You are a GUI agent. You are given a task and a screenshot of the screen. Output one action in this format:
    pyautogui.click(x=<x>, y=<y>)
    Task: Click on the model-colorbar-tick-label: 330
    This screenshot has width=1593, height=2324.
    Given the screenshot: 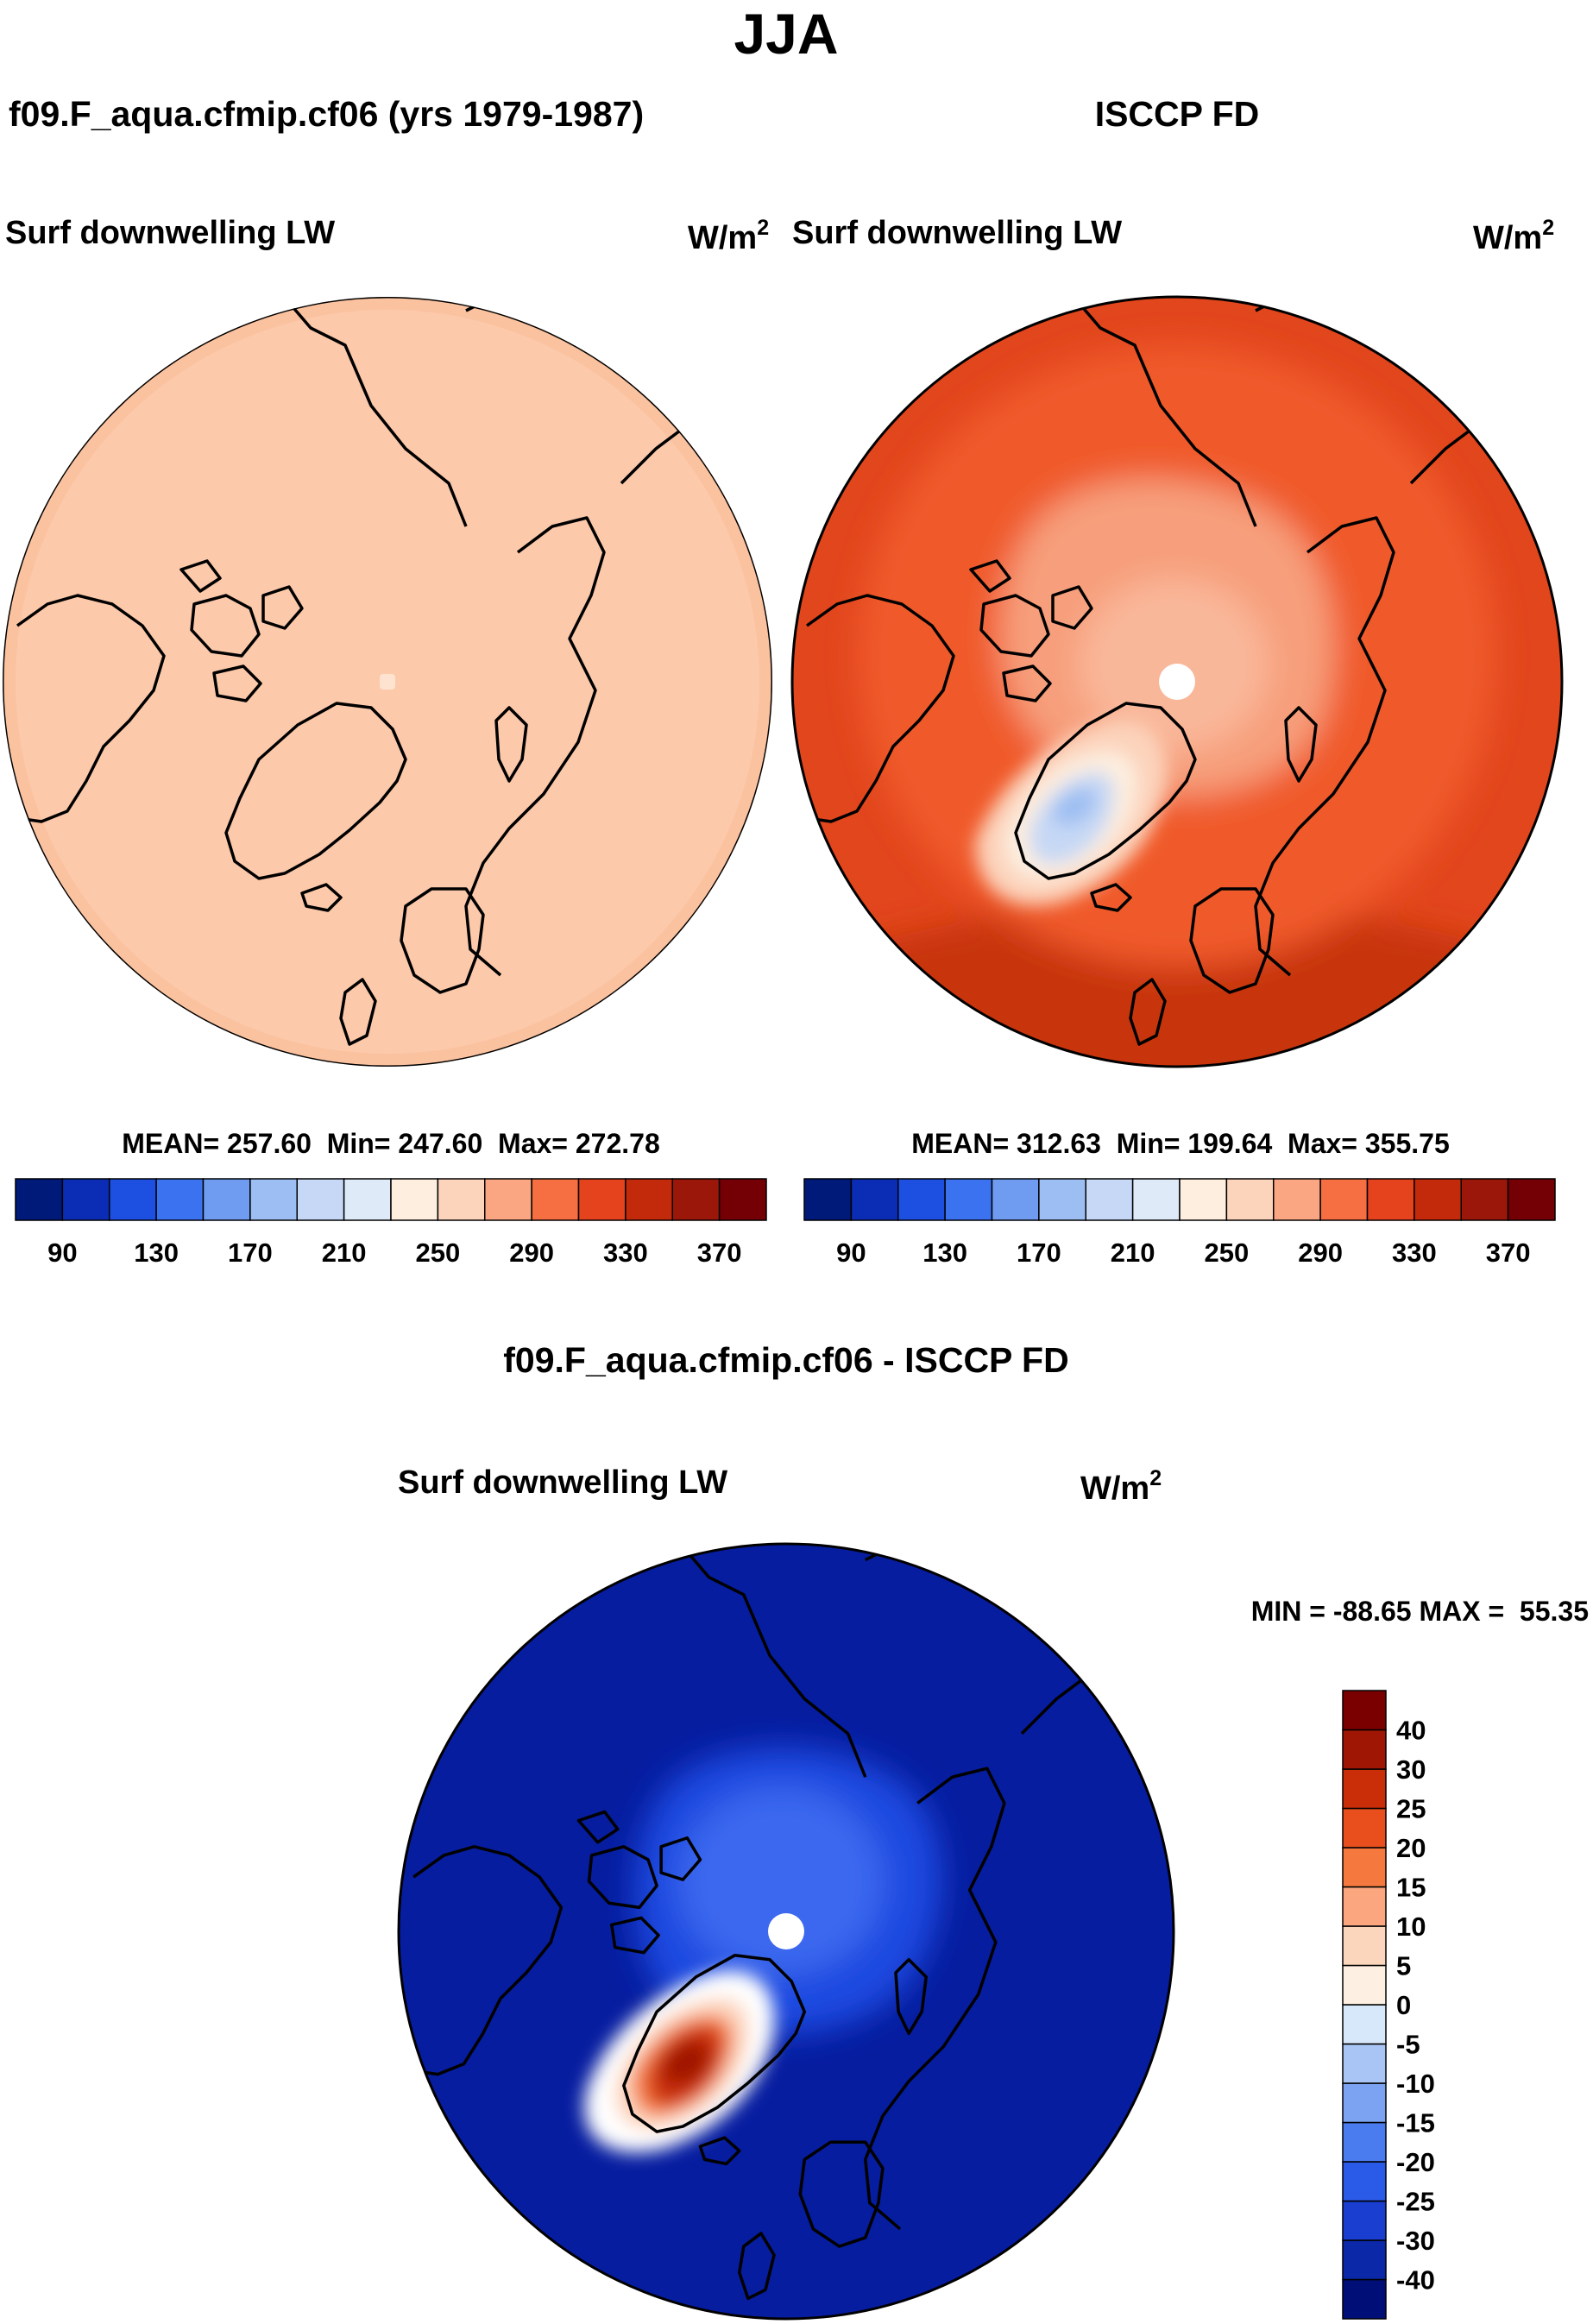 What is the action you would take?
    pyautogui.click(x=625, y=1253)
    